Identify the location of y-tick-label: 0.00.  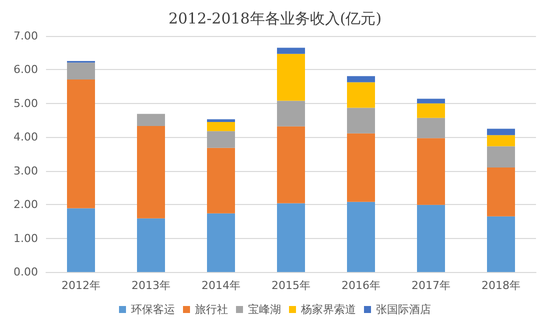
(26, 272).